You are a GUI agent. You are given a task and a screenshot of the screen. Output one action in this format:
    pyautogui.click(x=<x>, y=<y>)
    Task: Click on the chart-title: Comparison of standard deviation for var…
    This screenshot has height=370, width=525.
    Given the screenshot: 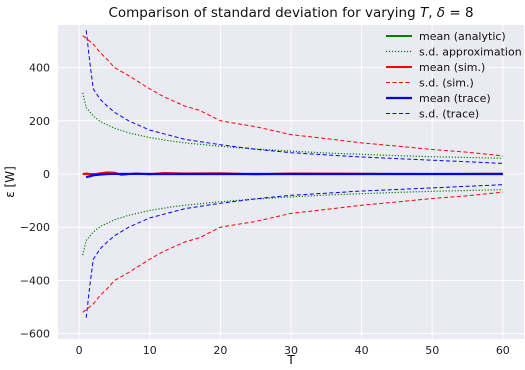 What is the action you would take?
    pyautogui.click(x=290, y=13)
    